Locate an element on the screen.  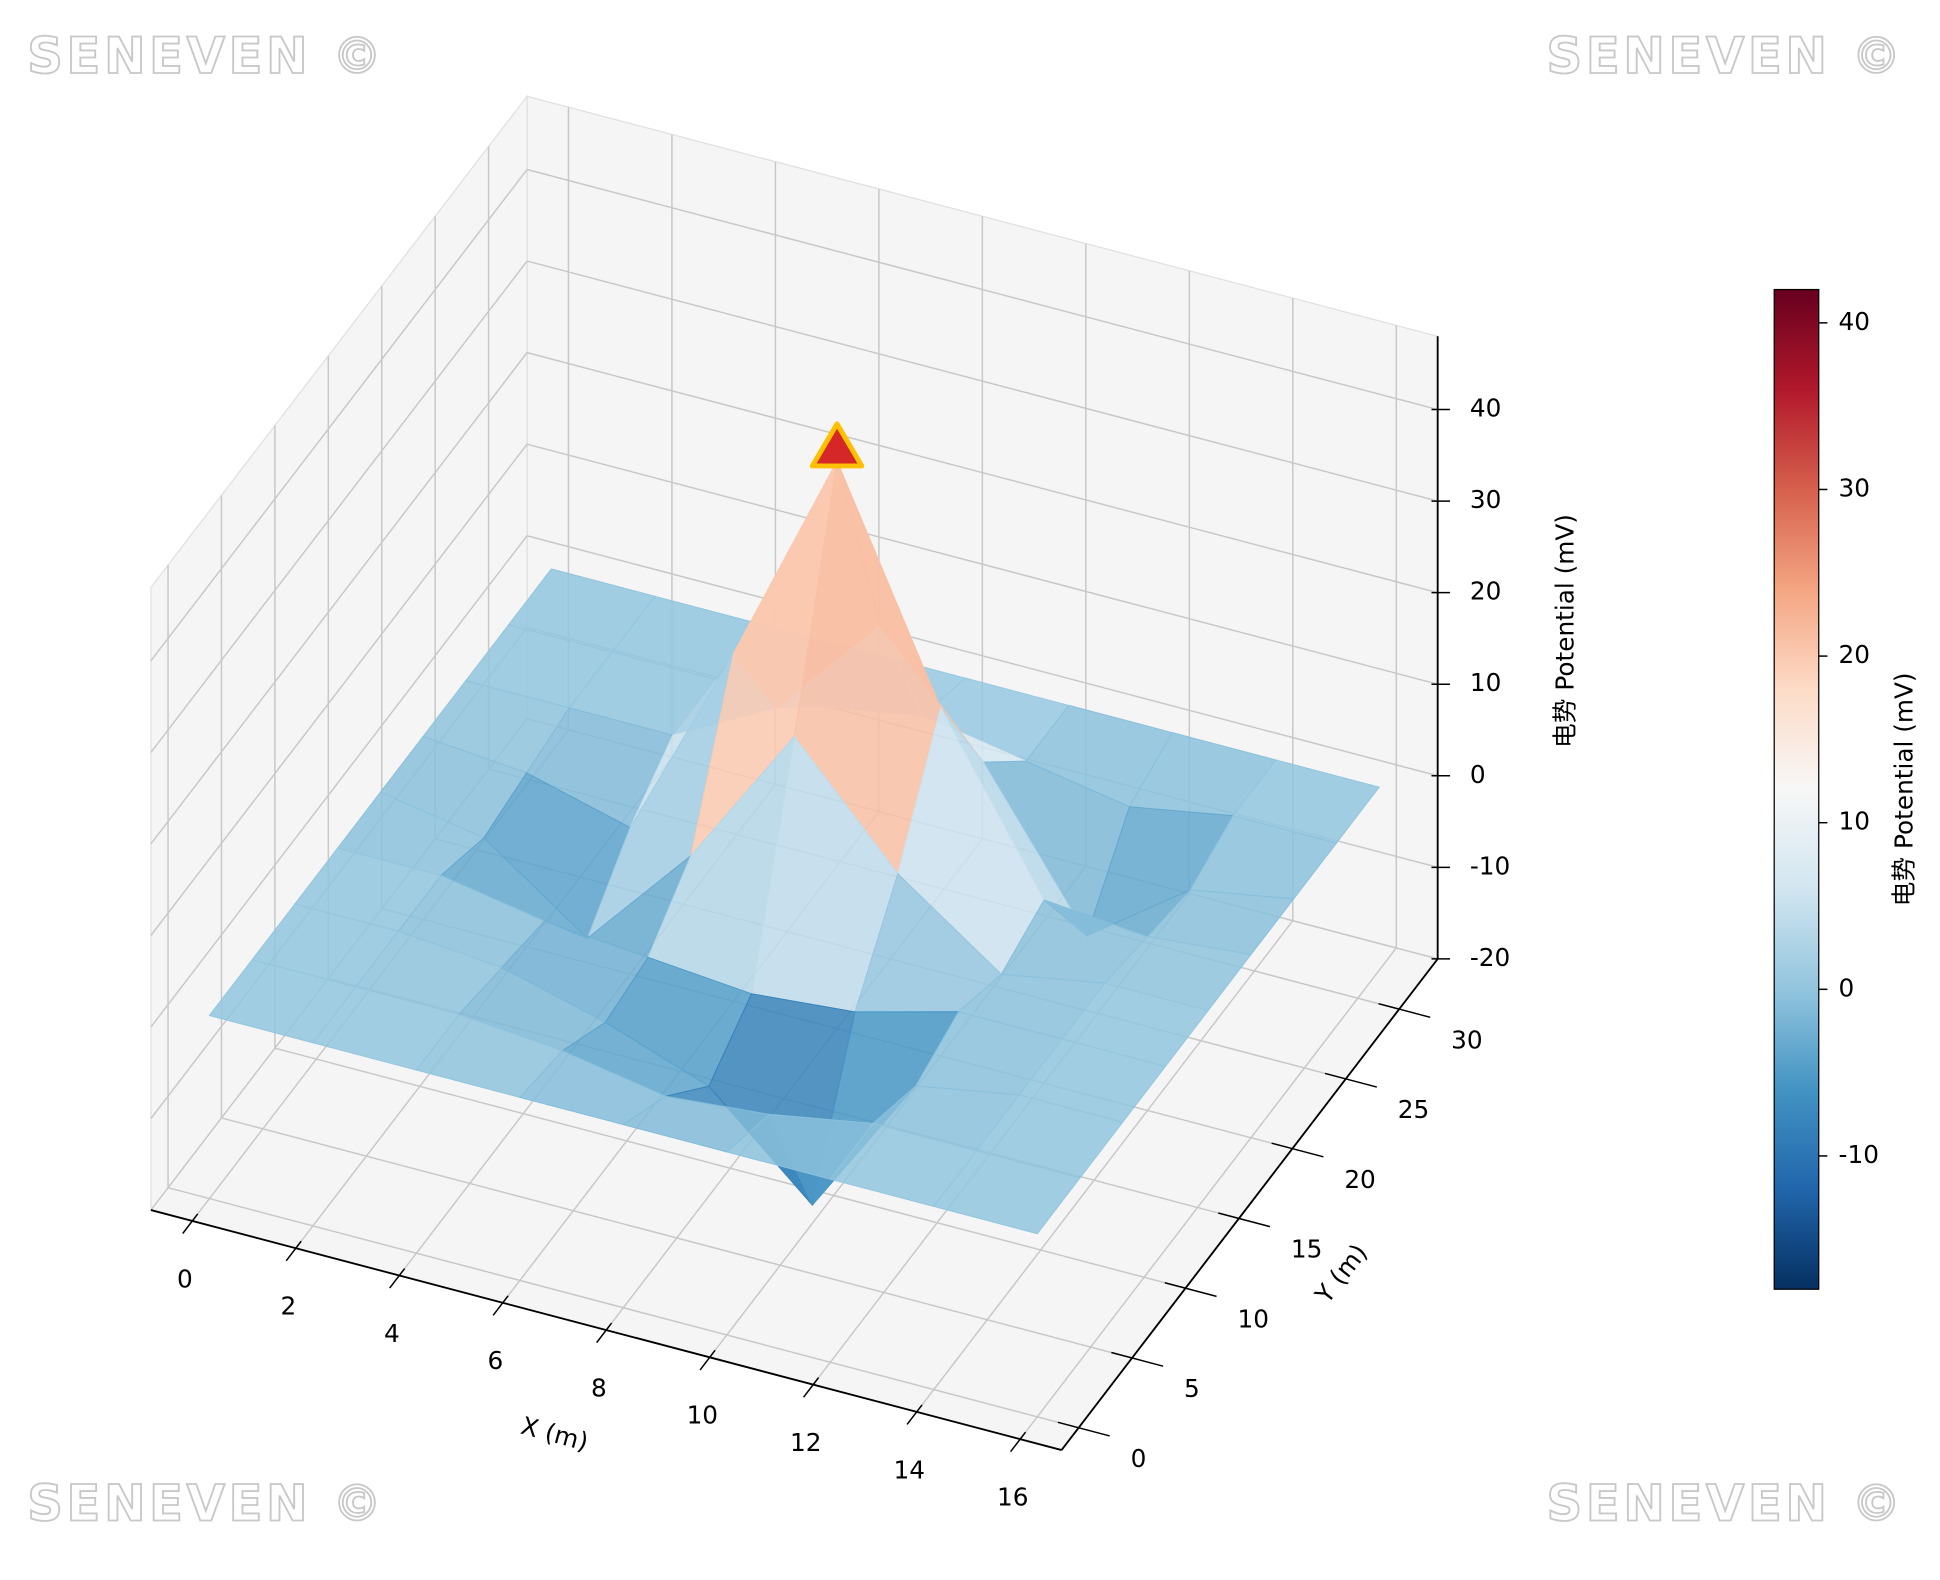
x-tick-label: 10 is located at coordinates (702, 1415).